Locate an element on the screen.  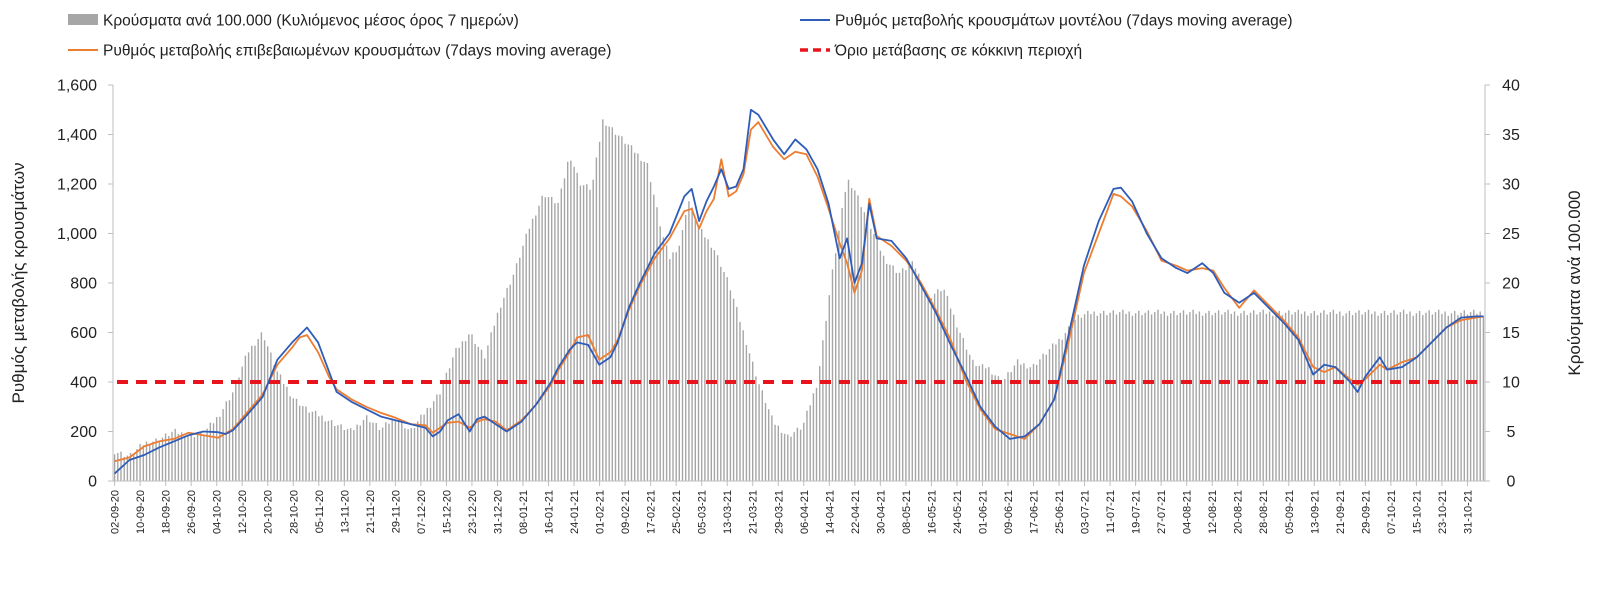
x-tick-label: 07-10-21 is located at coordinates (1392, 512).